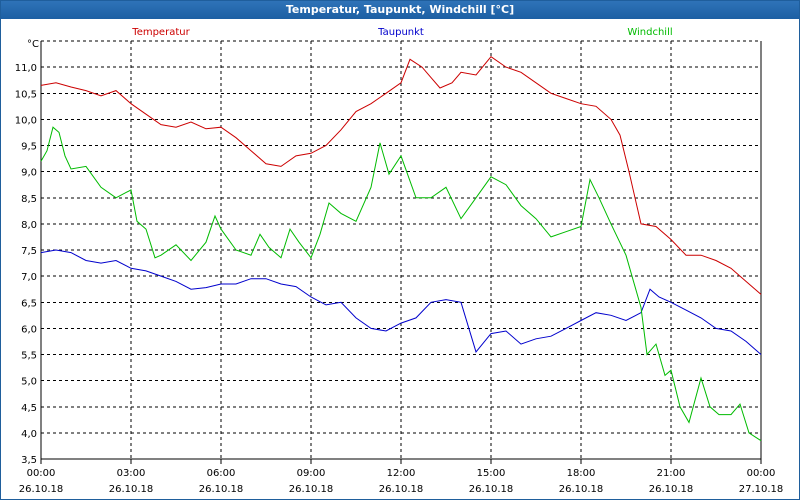 The image size is (800, 500). What do you see at coordinates (311, 473) in the screenshot?
I see `x-tick-time: 09:00` at bounding box center [311, 473].